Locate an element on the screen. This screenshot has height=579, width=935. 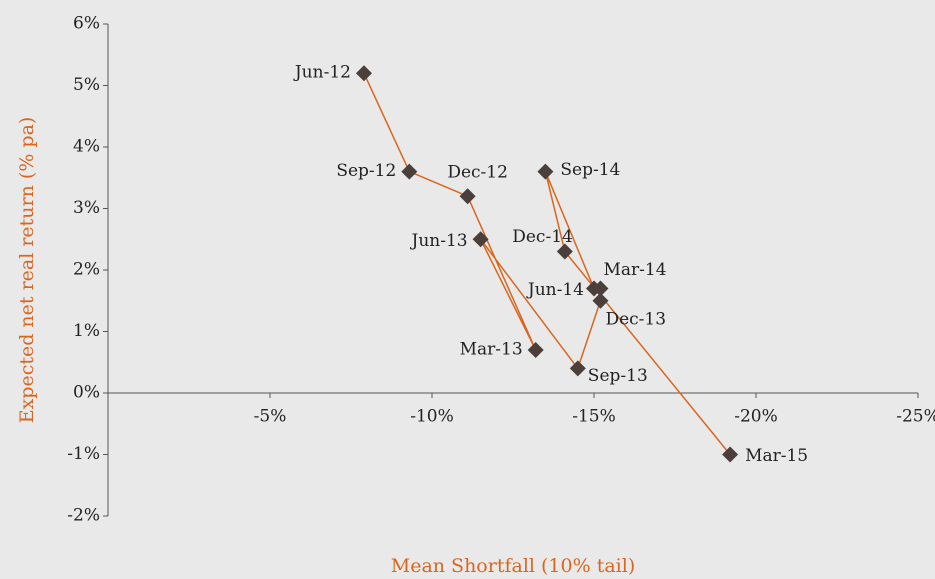
y-tick-label: -1% is located at coordinates (83, 454).